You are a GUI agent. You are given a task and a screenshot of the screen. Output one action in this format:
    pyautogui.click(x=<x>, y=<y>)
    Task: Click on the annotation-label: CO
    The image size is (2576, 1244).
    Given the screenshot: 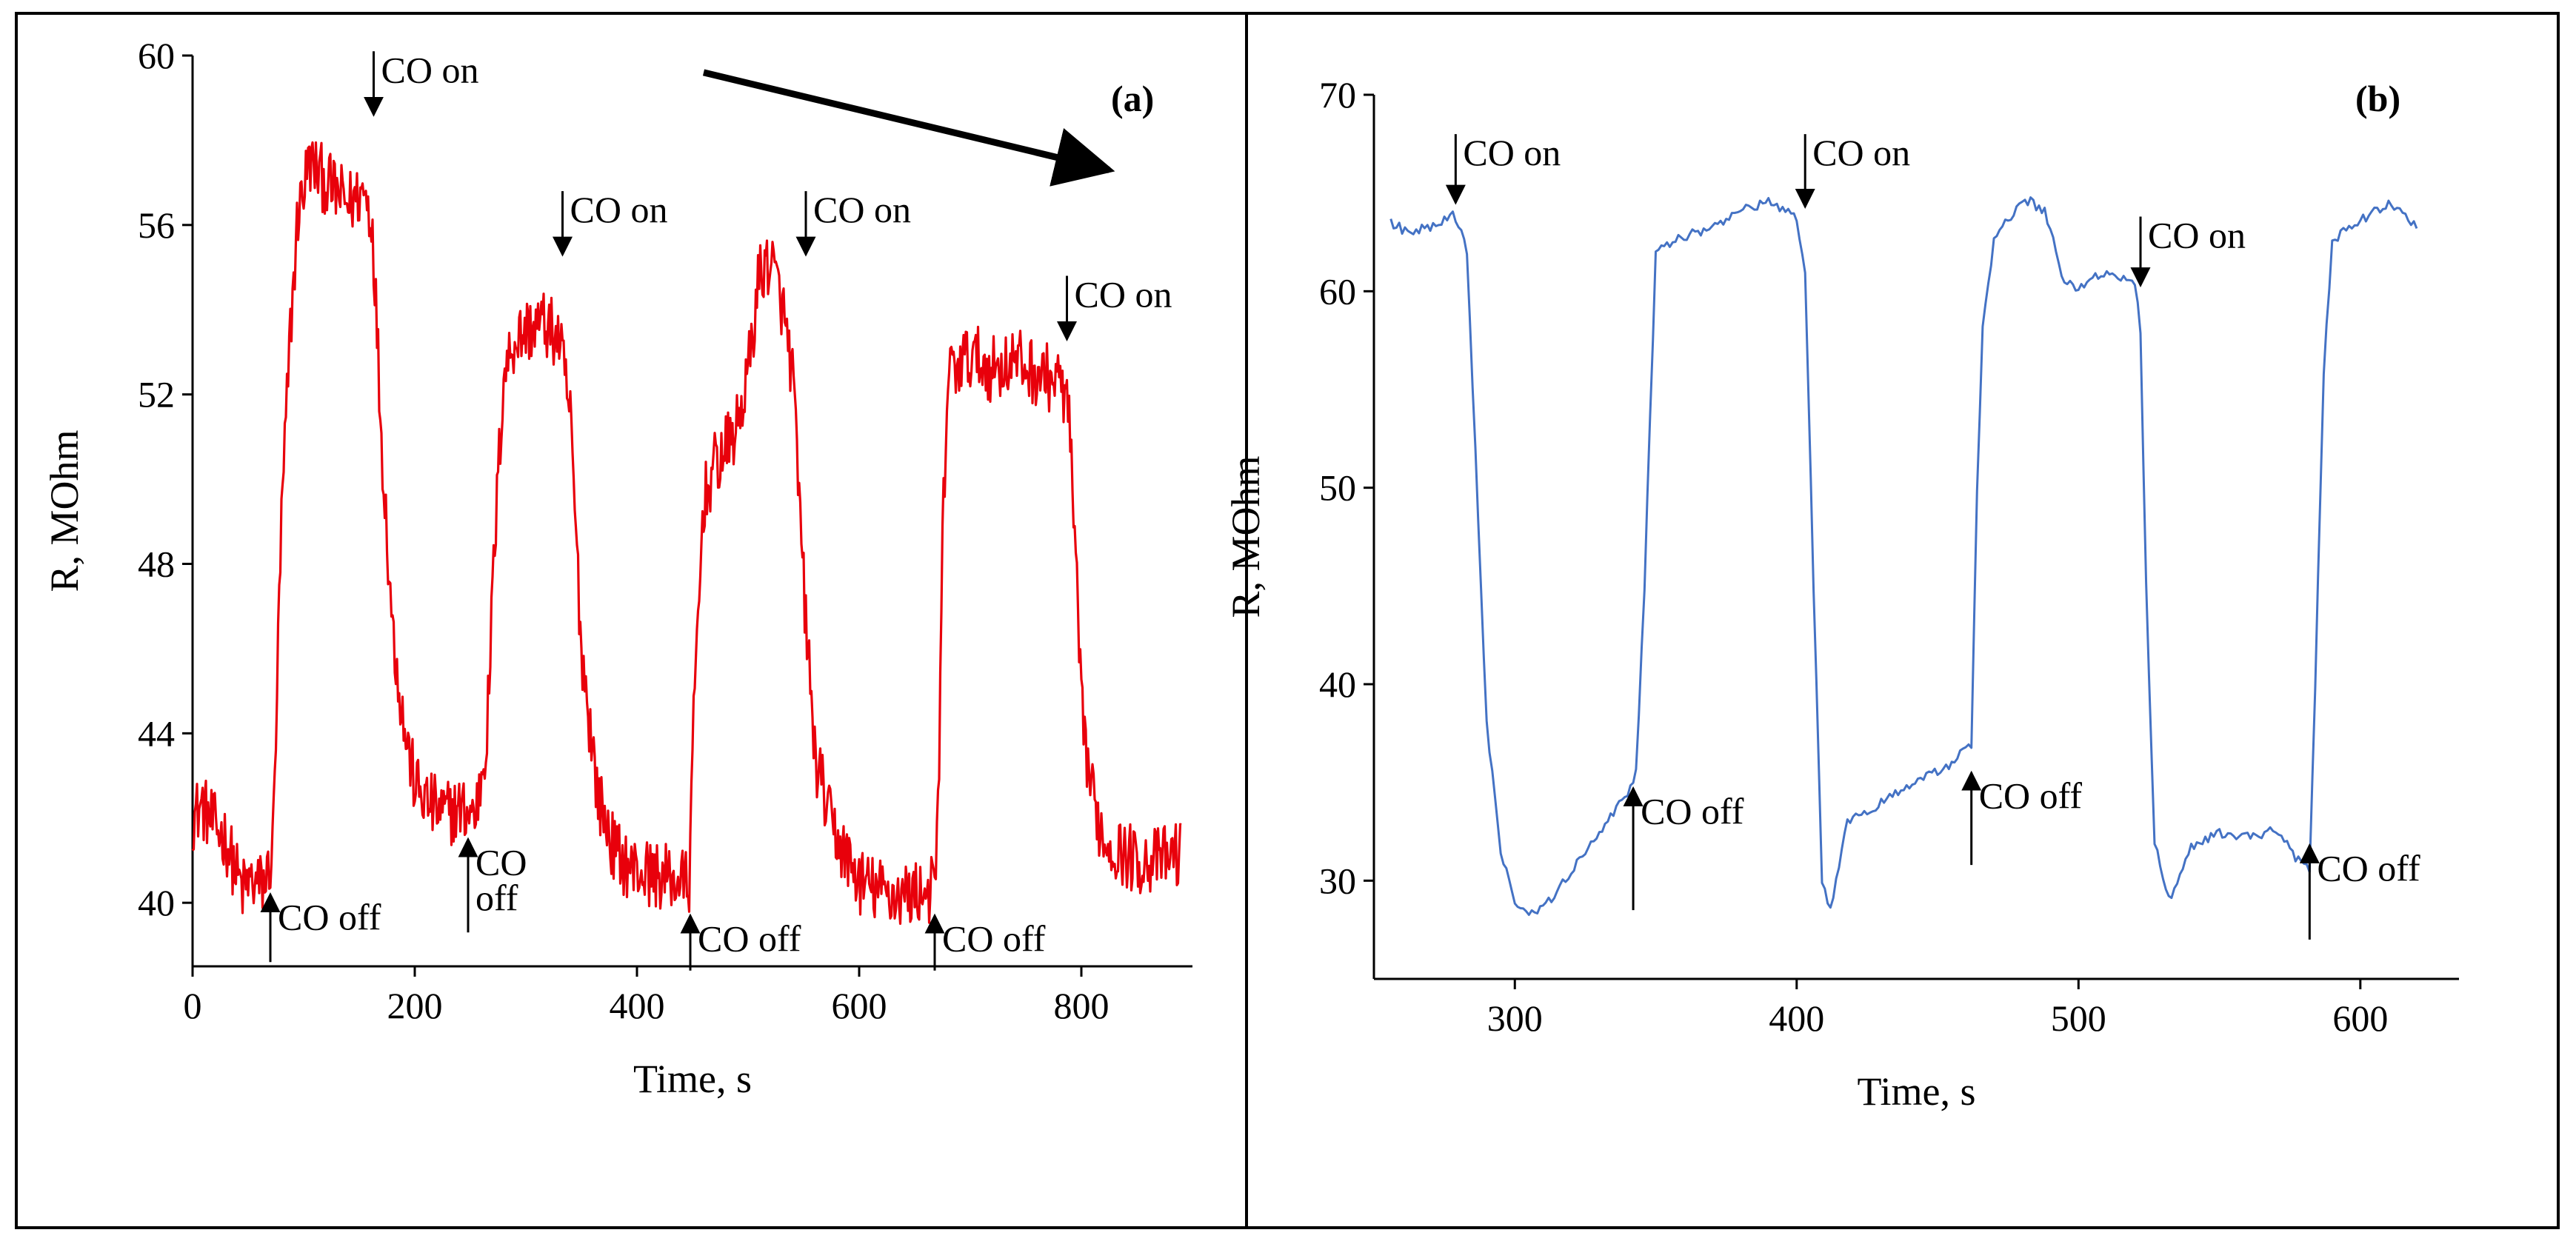 What is the action you would take?
    pyautogui.click(x=501, y=862)
    